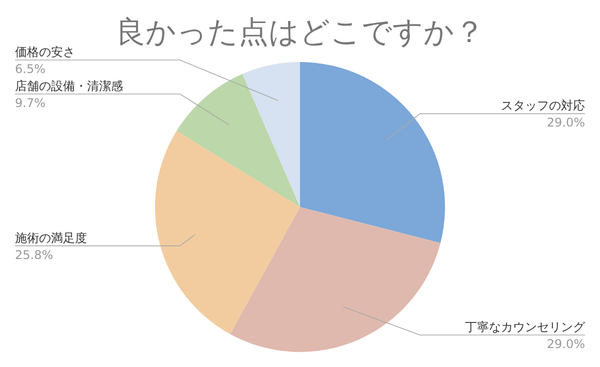 This screenshot has width=600, height=367. I want to click on slice-label: 施術の満足度, so click(51, 237).